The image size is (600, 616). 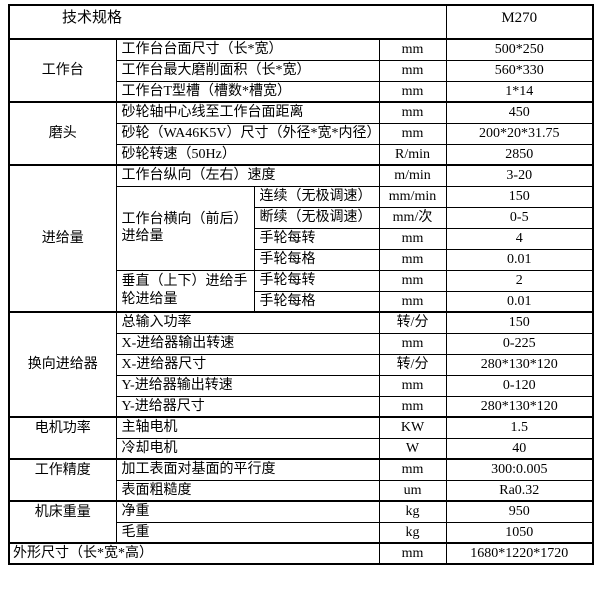 What do you see at coordinates (194, 553) in the screenshot?
I see `spec-item-cell-overall-dimensions: 外形尺寸（长*宽*高）` at bounding box center [194, 553].